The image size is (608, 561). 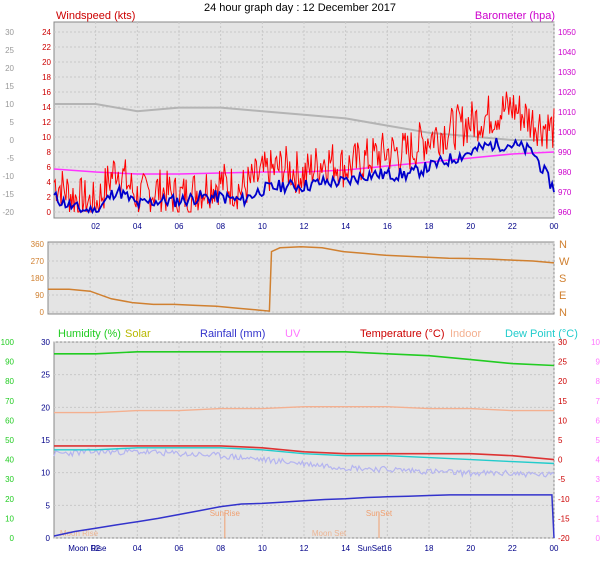 What do you see at coordinates (138, 334) in the screenshot?
I see `legend-entry: Solar` at bounding box center [138, 334].